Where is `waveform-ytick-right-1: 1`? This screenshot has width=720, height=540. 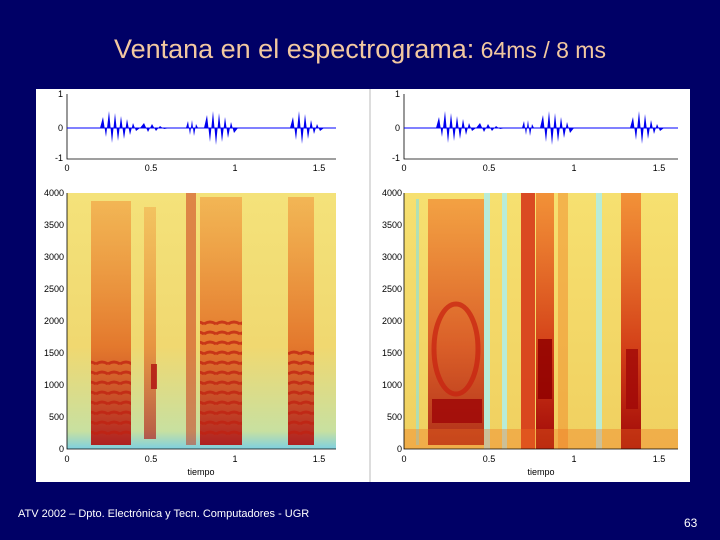
waveform-ytick-right-1: 1 is located at coordinates (397, 94).